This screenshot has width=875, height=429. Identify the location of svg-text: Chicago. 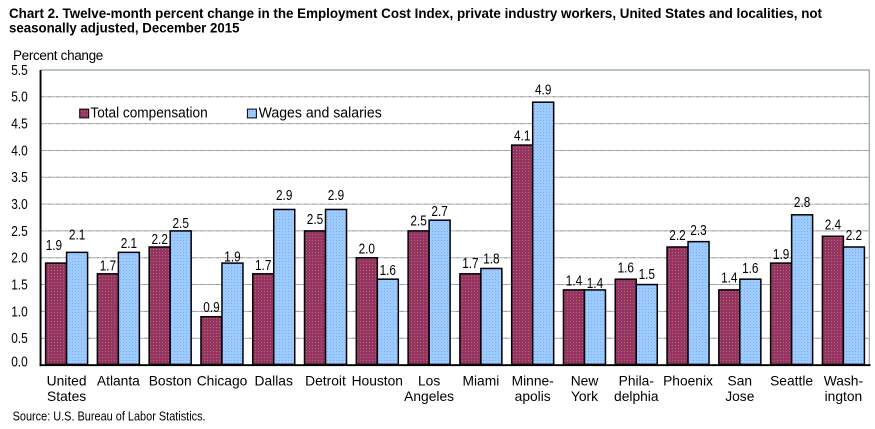
(222, 380).